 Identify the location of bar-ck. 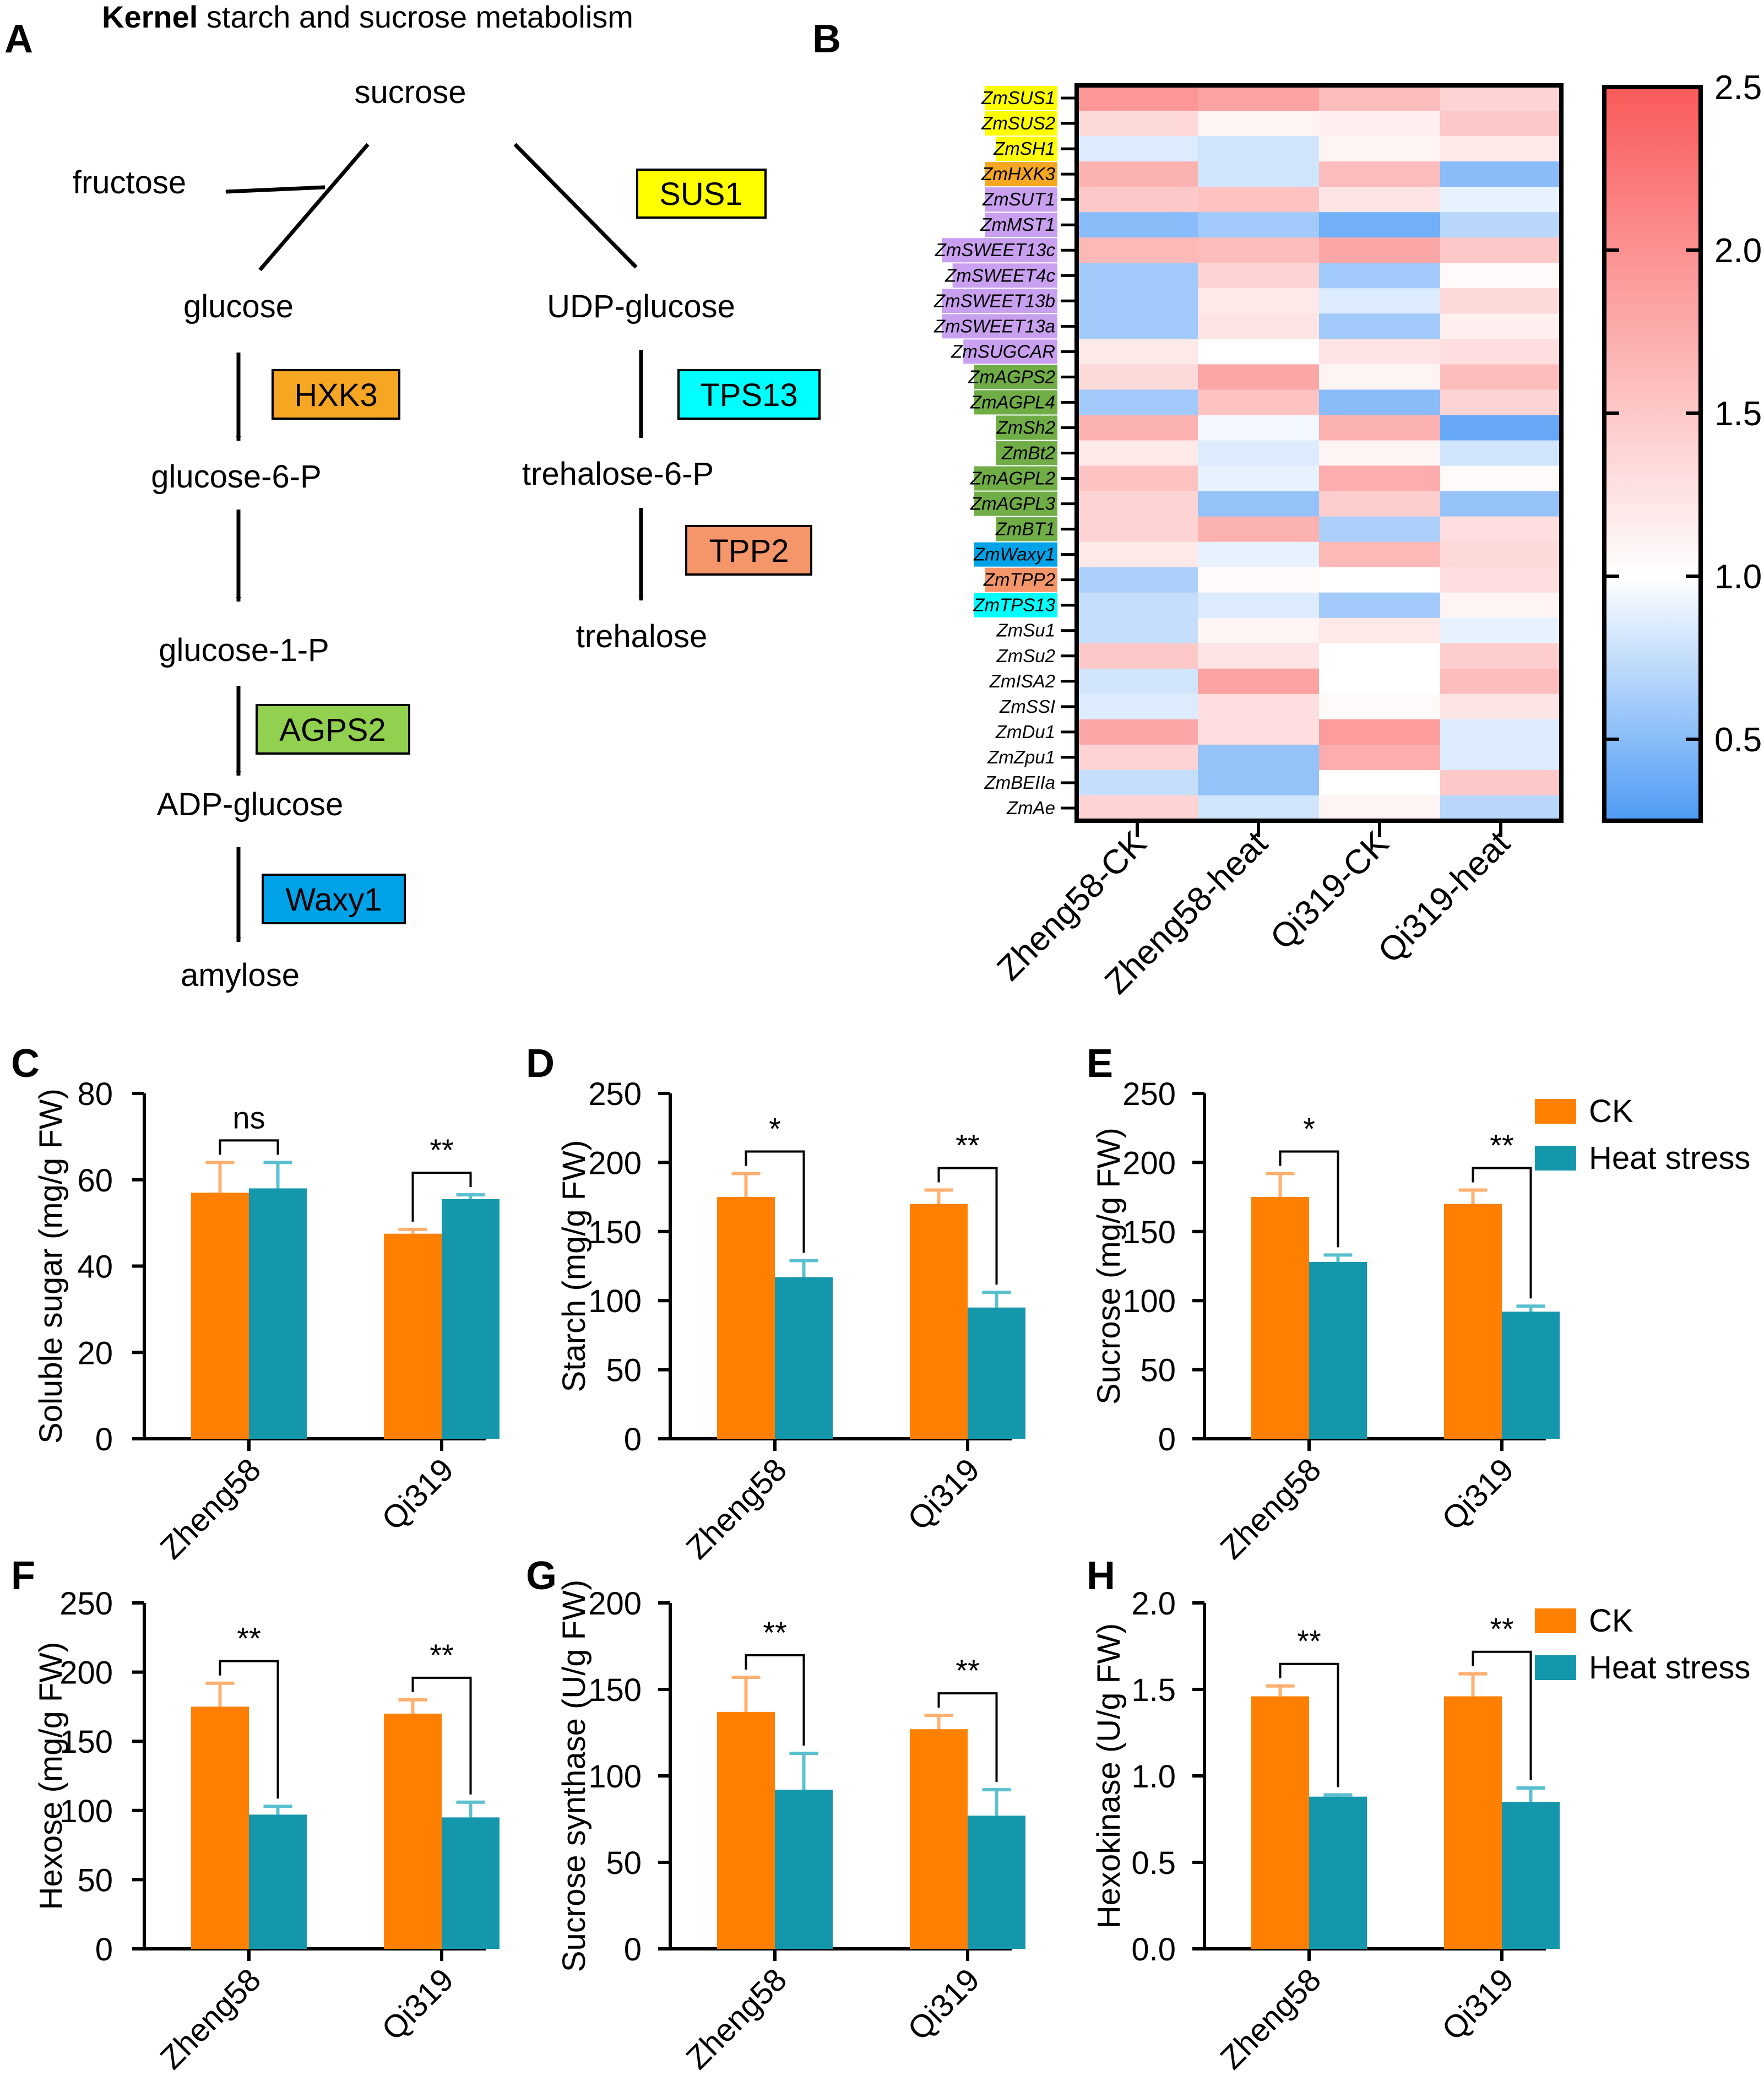
(1280, 1822).